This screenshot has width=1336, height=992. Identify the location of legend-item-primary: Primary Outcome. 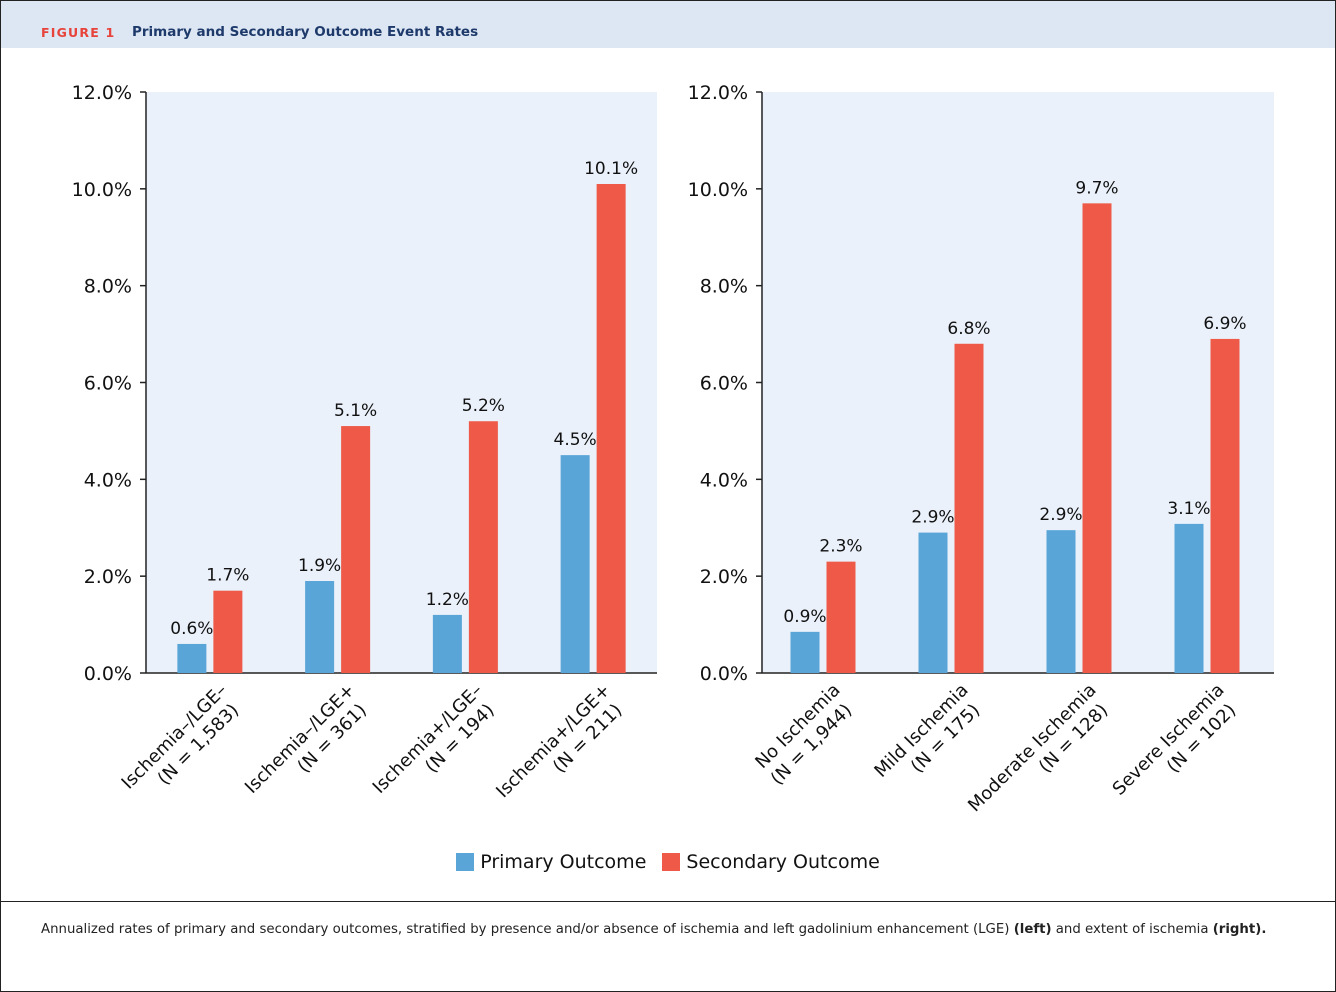
(551, 862).